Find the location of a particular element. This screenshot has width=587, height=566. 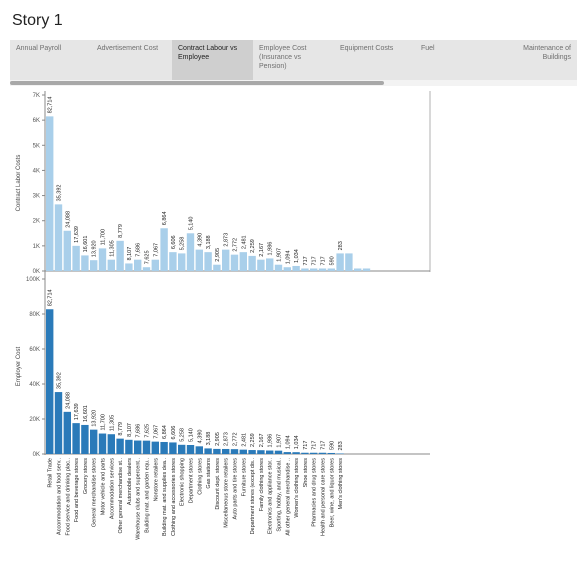

x-category-label: Furniture stores is located at coordinates (244, 477).